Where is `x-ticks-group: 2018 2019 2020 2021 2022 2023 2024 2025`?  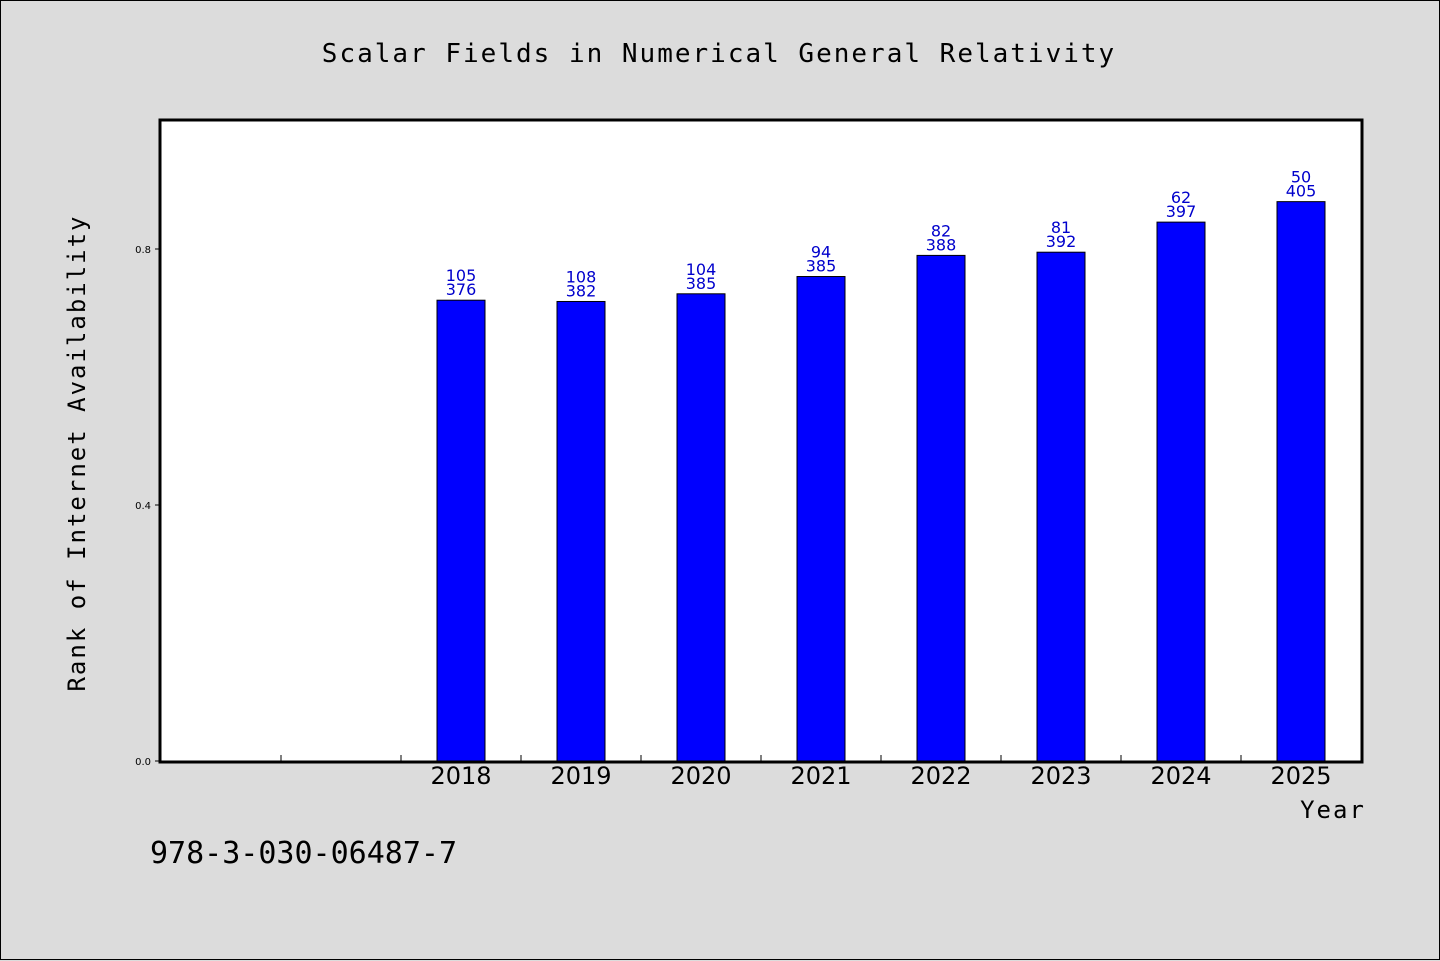 x-ticks-group: 2018 2019 2020 2021 2022 2023 2024 2025 is located at coordinates (806, 772).